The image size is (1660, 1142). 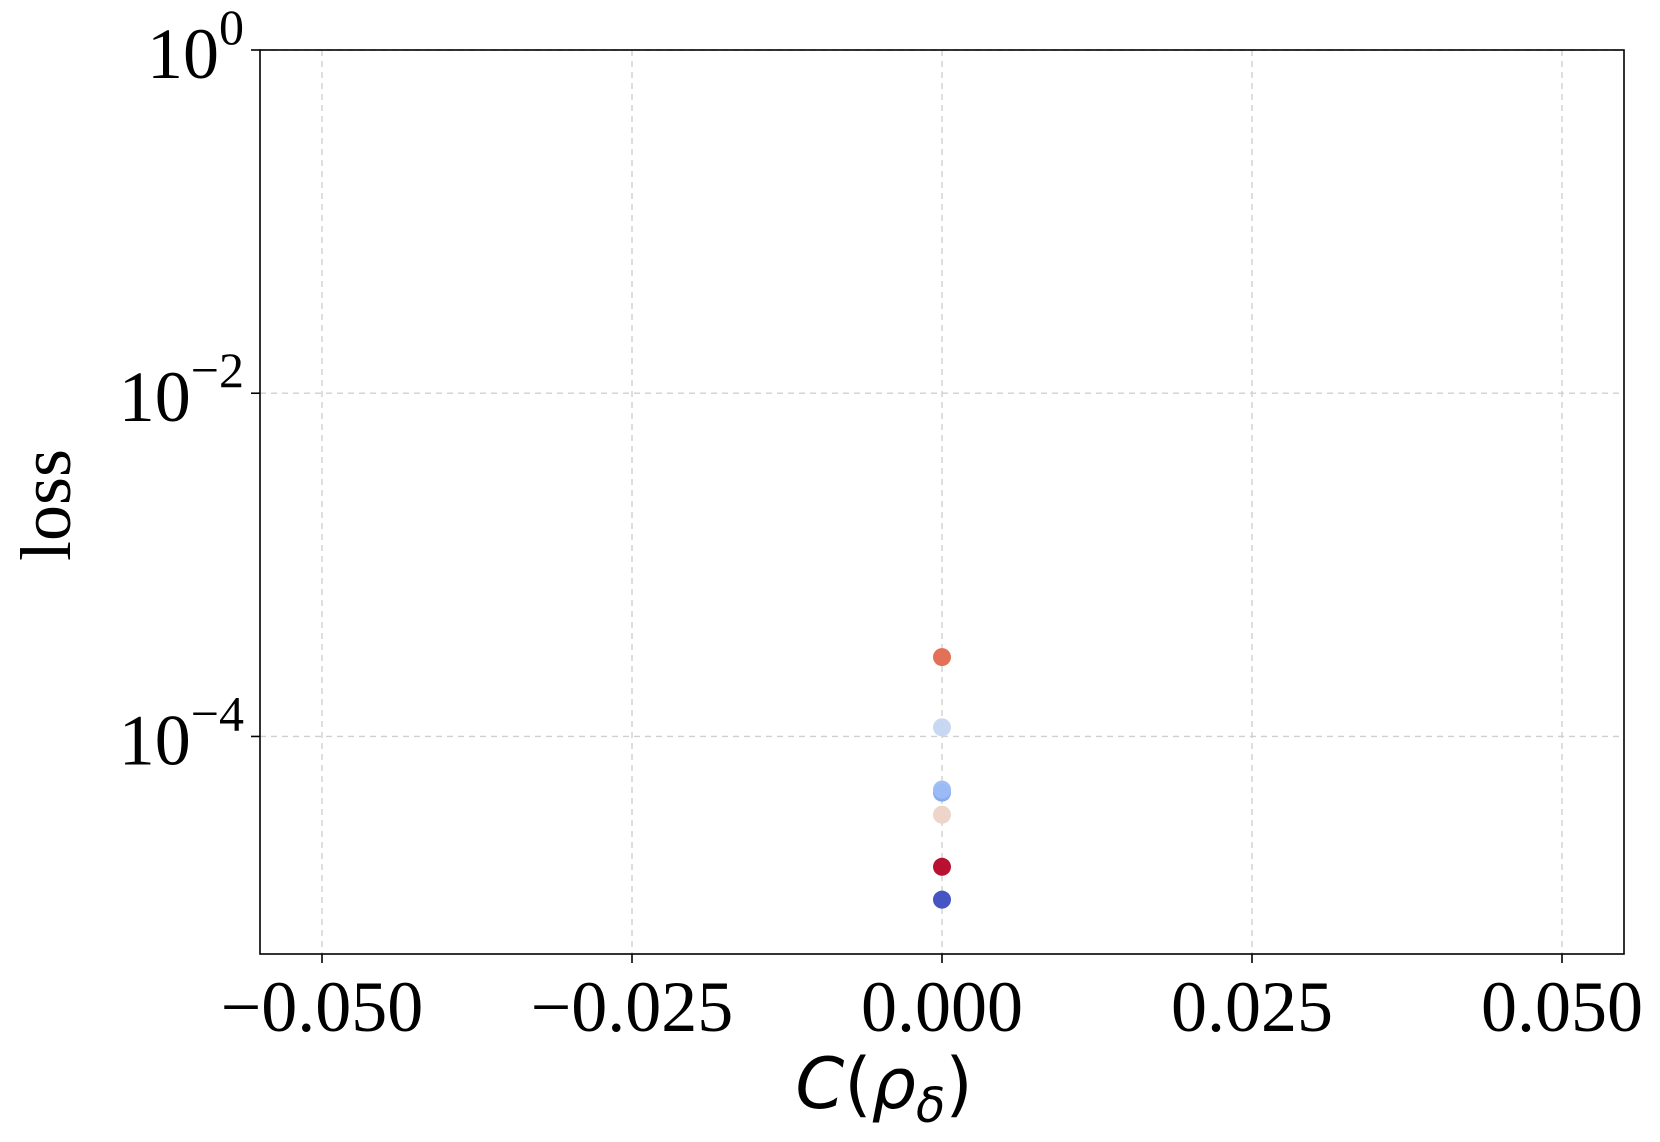 I want to click on y-tick-label: 10⁰, so click(x=195, y=47).